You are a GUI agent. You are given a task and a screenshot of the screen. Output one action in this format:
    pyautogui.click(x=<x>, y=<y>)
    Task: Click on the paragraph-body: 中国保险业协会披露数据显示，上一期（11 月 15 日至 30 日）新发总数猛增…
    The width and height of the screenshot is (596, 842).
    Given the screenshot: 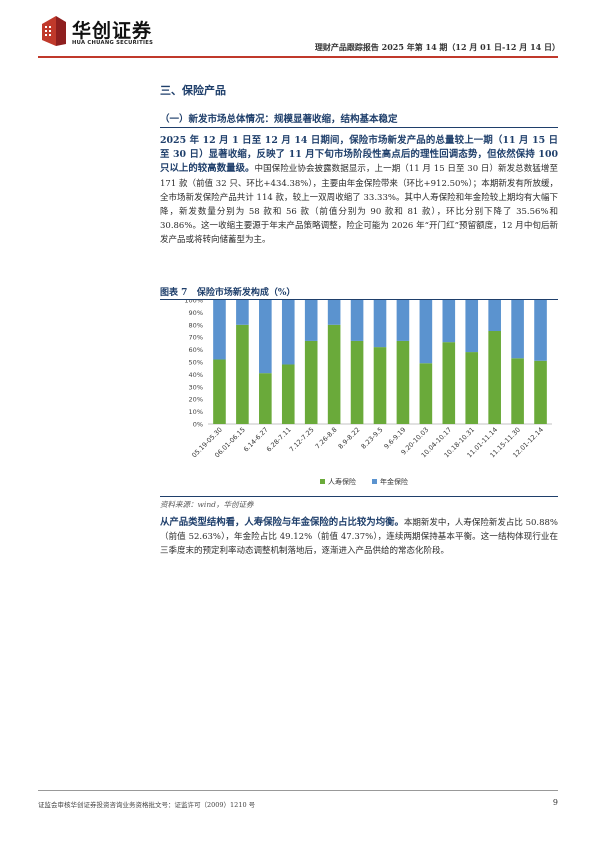 What is the action you would take?
    pyautogui.click(x=359, y=205)
    